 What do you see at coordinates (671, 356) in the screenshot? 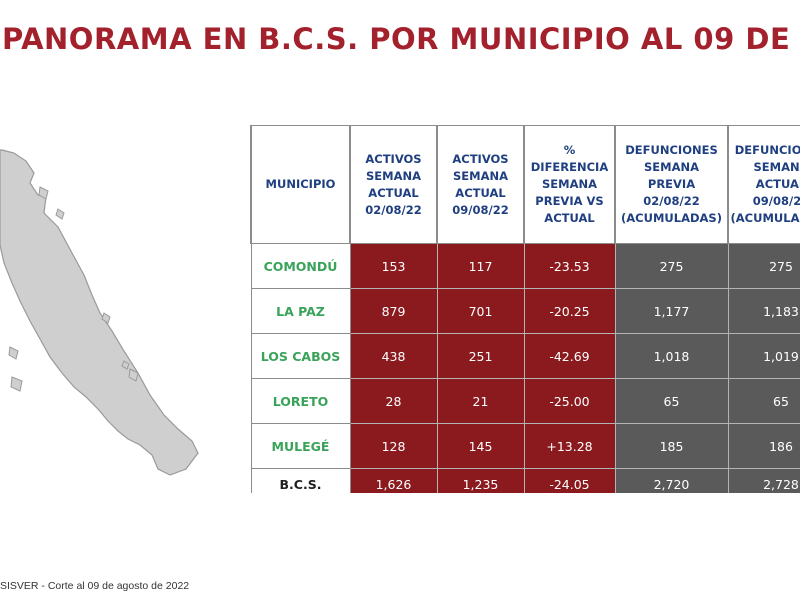
I see `defunciones-previa-cell: 1,018` at bounding box center [671, 356].